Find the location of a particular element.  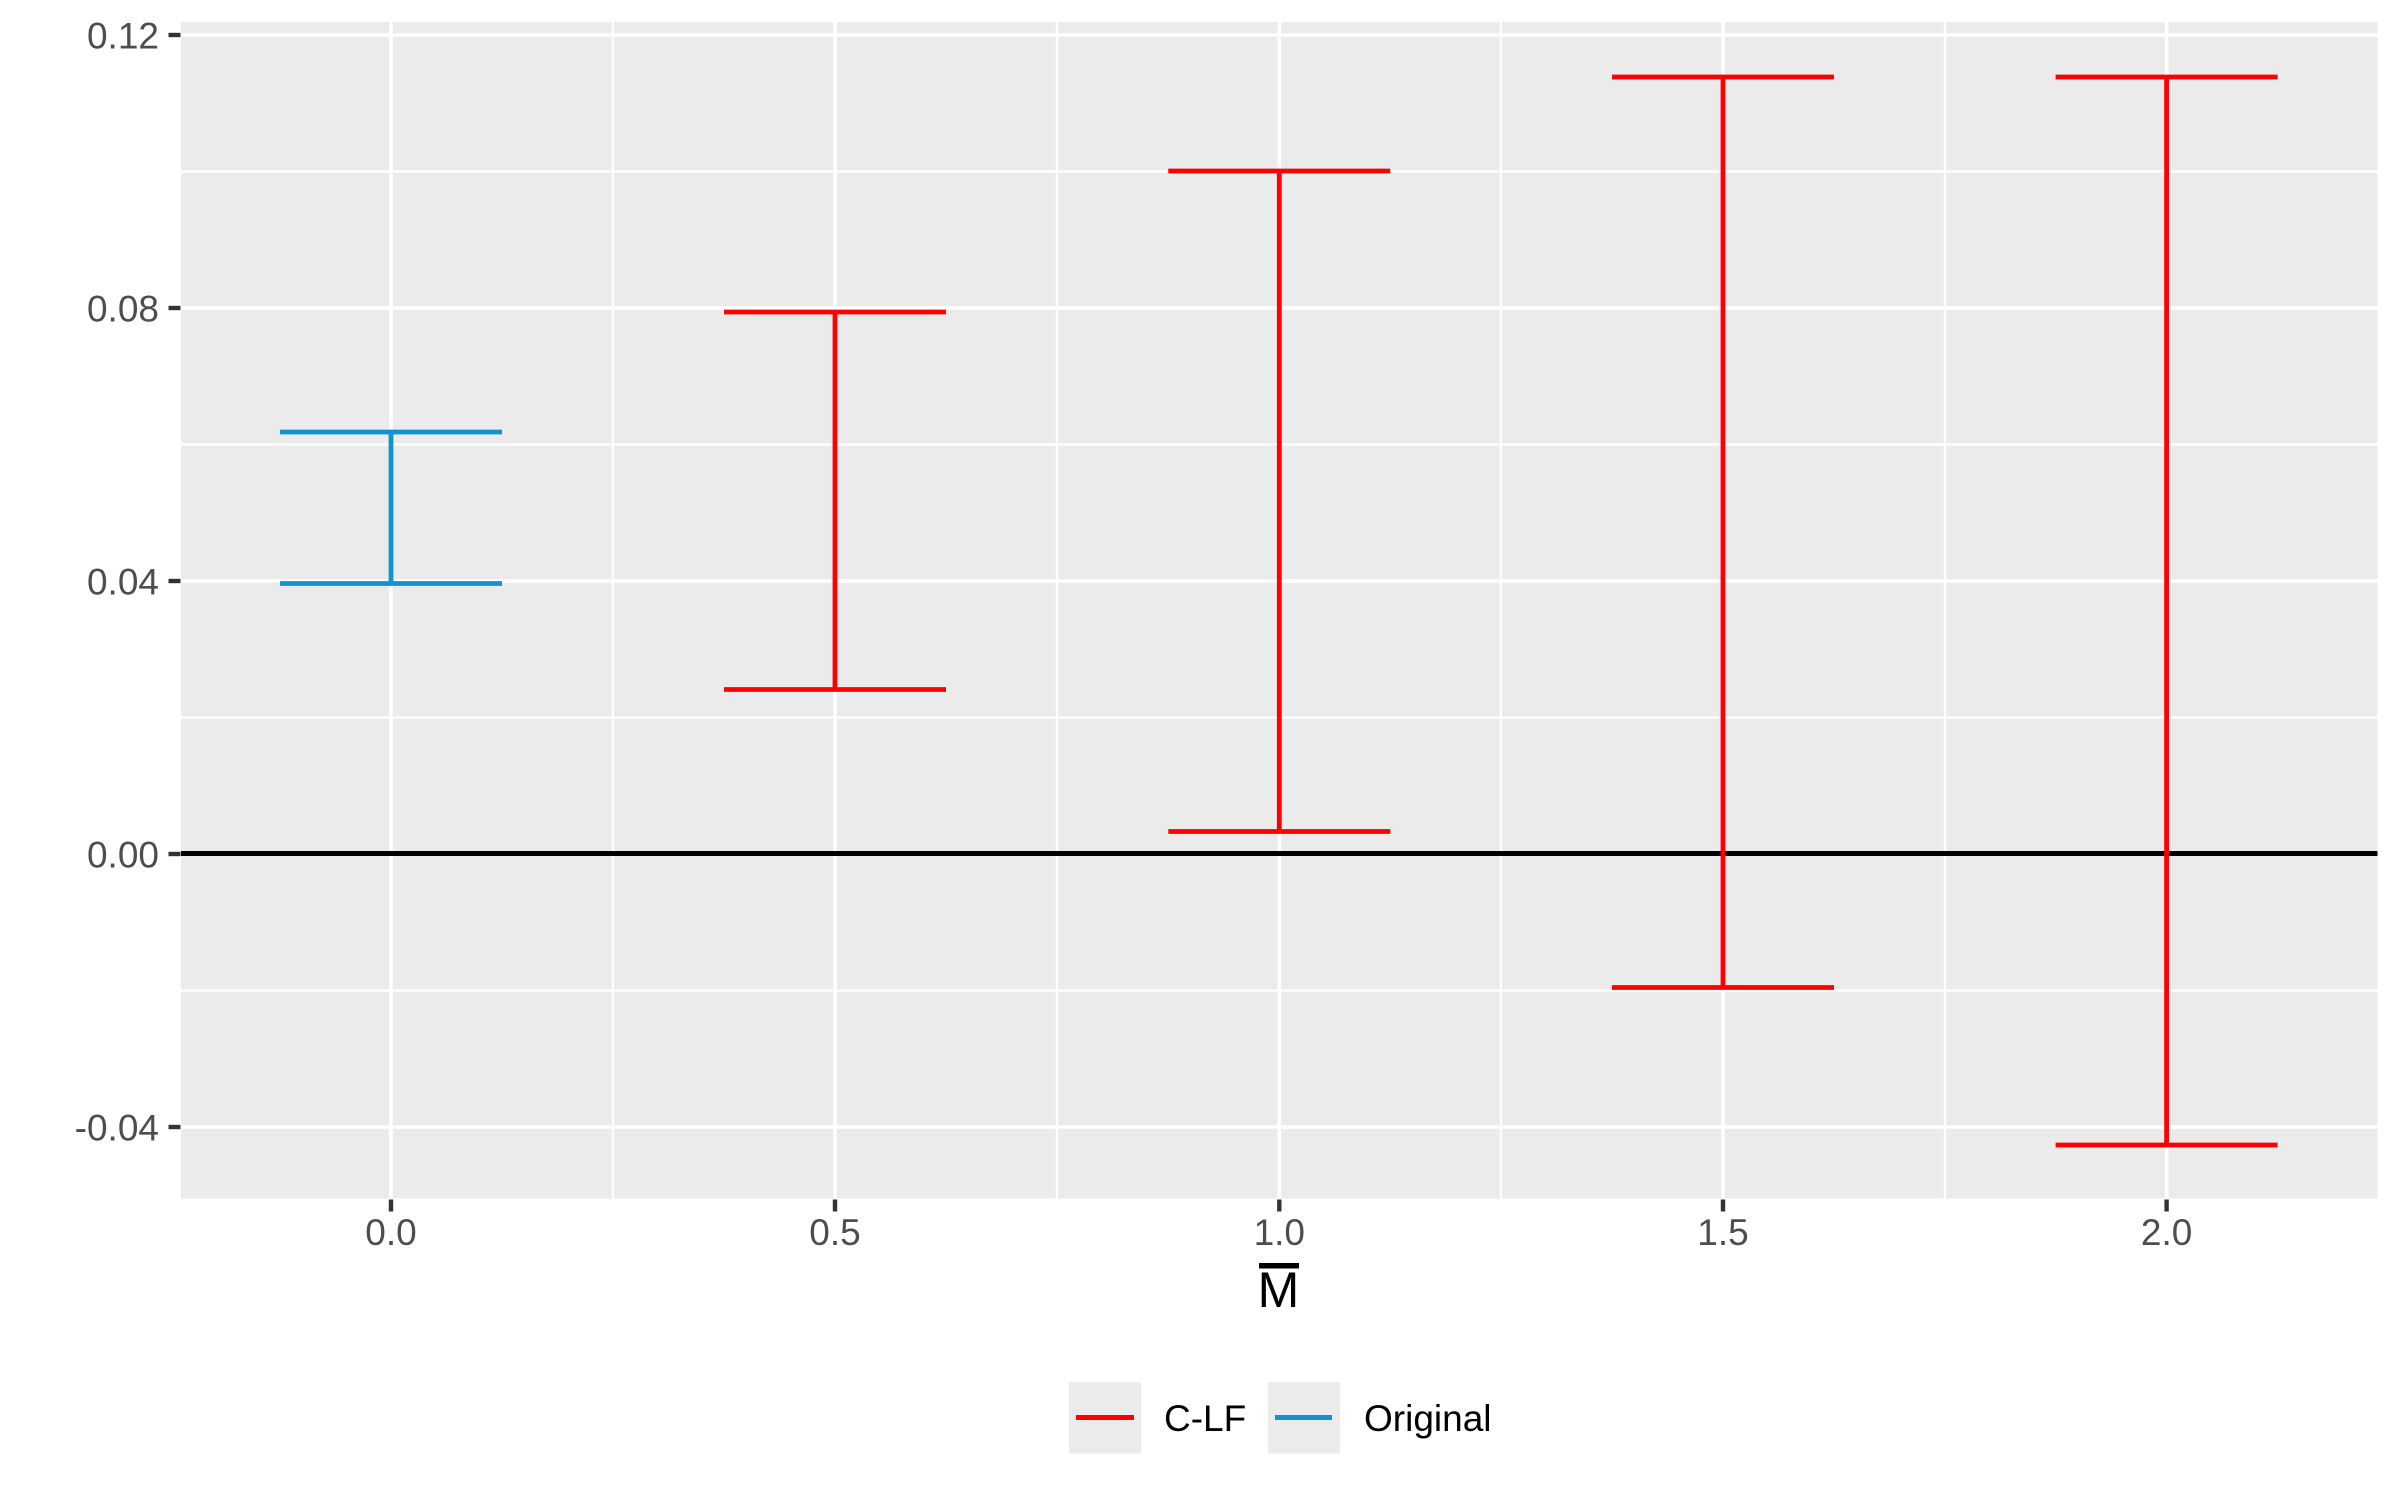

svg-text: 0.5 is located at coordinates (834, 1232).